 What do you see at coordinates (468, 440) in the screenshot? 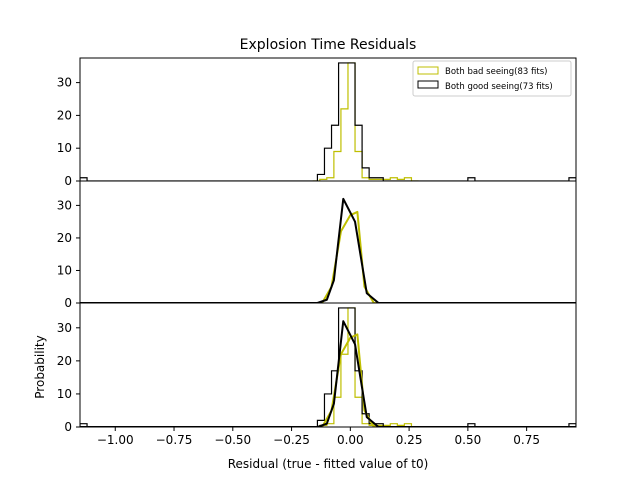
I see `x-tick-label: 0.50` at bounding box center [468, 440].